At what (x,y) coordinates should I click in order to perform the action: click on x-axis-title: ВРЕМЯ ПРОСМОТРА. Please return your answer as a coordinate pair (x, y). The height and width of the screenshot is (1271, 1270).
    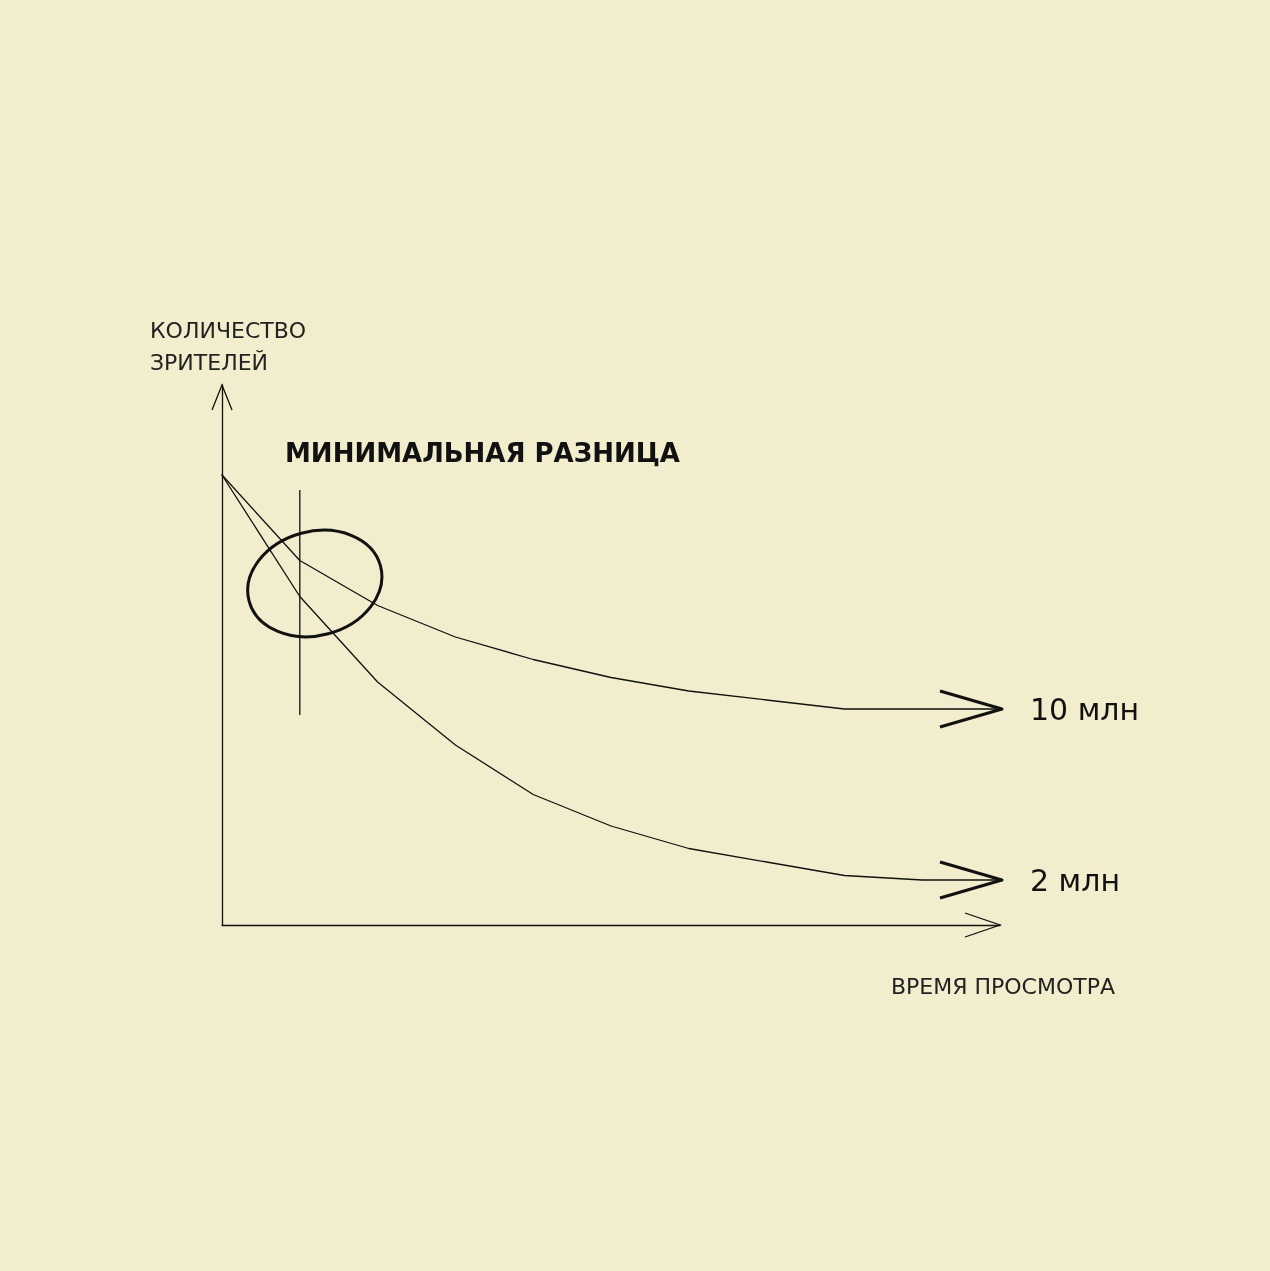
    Looking at the image, I should click on (1002, 986).